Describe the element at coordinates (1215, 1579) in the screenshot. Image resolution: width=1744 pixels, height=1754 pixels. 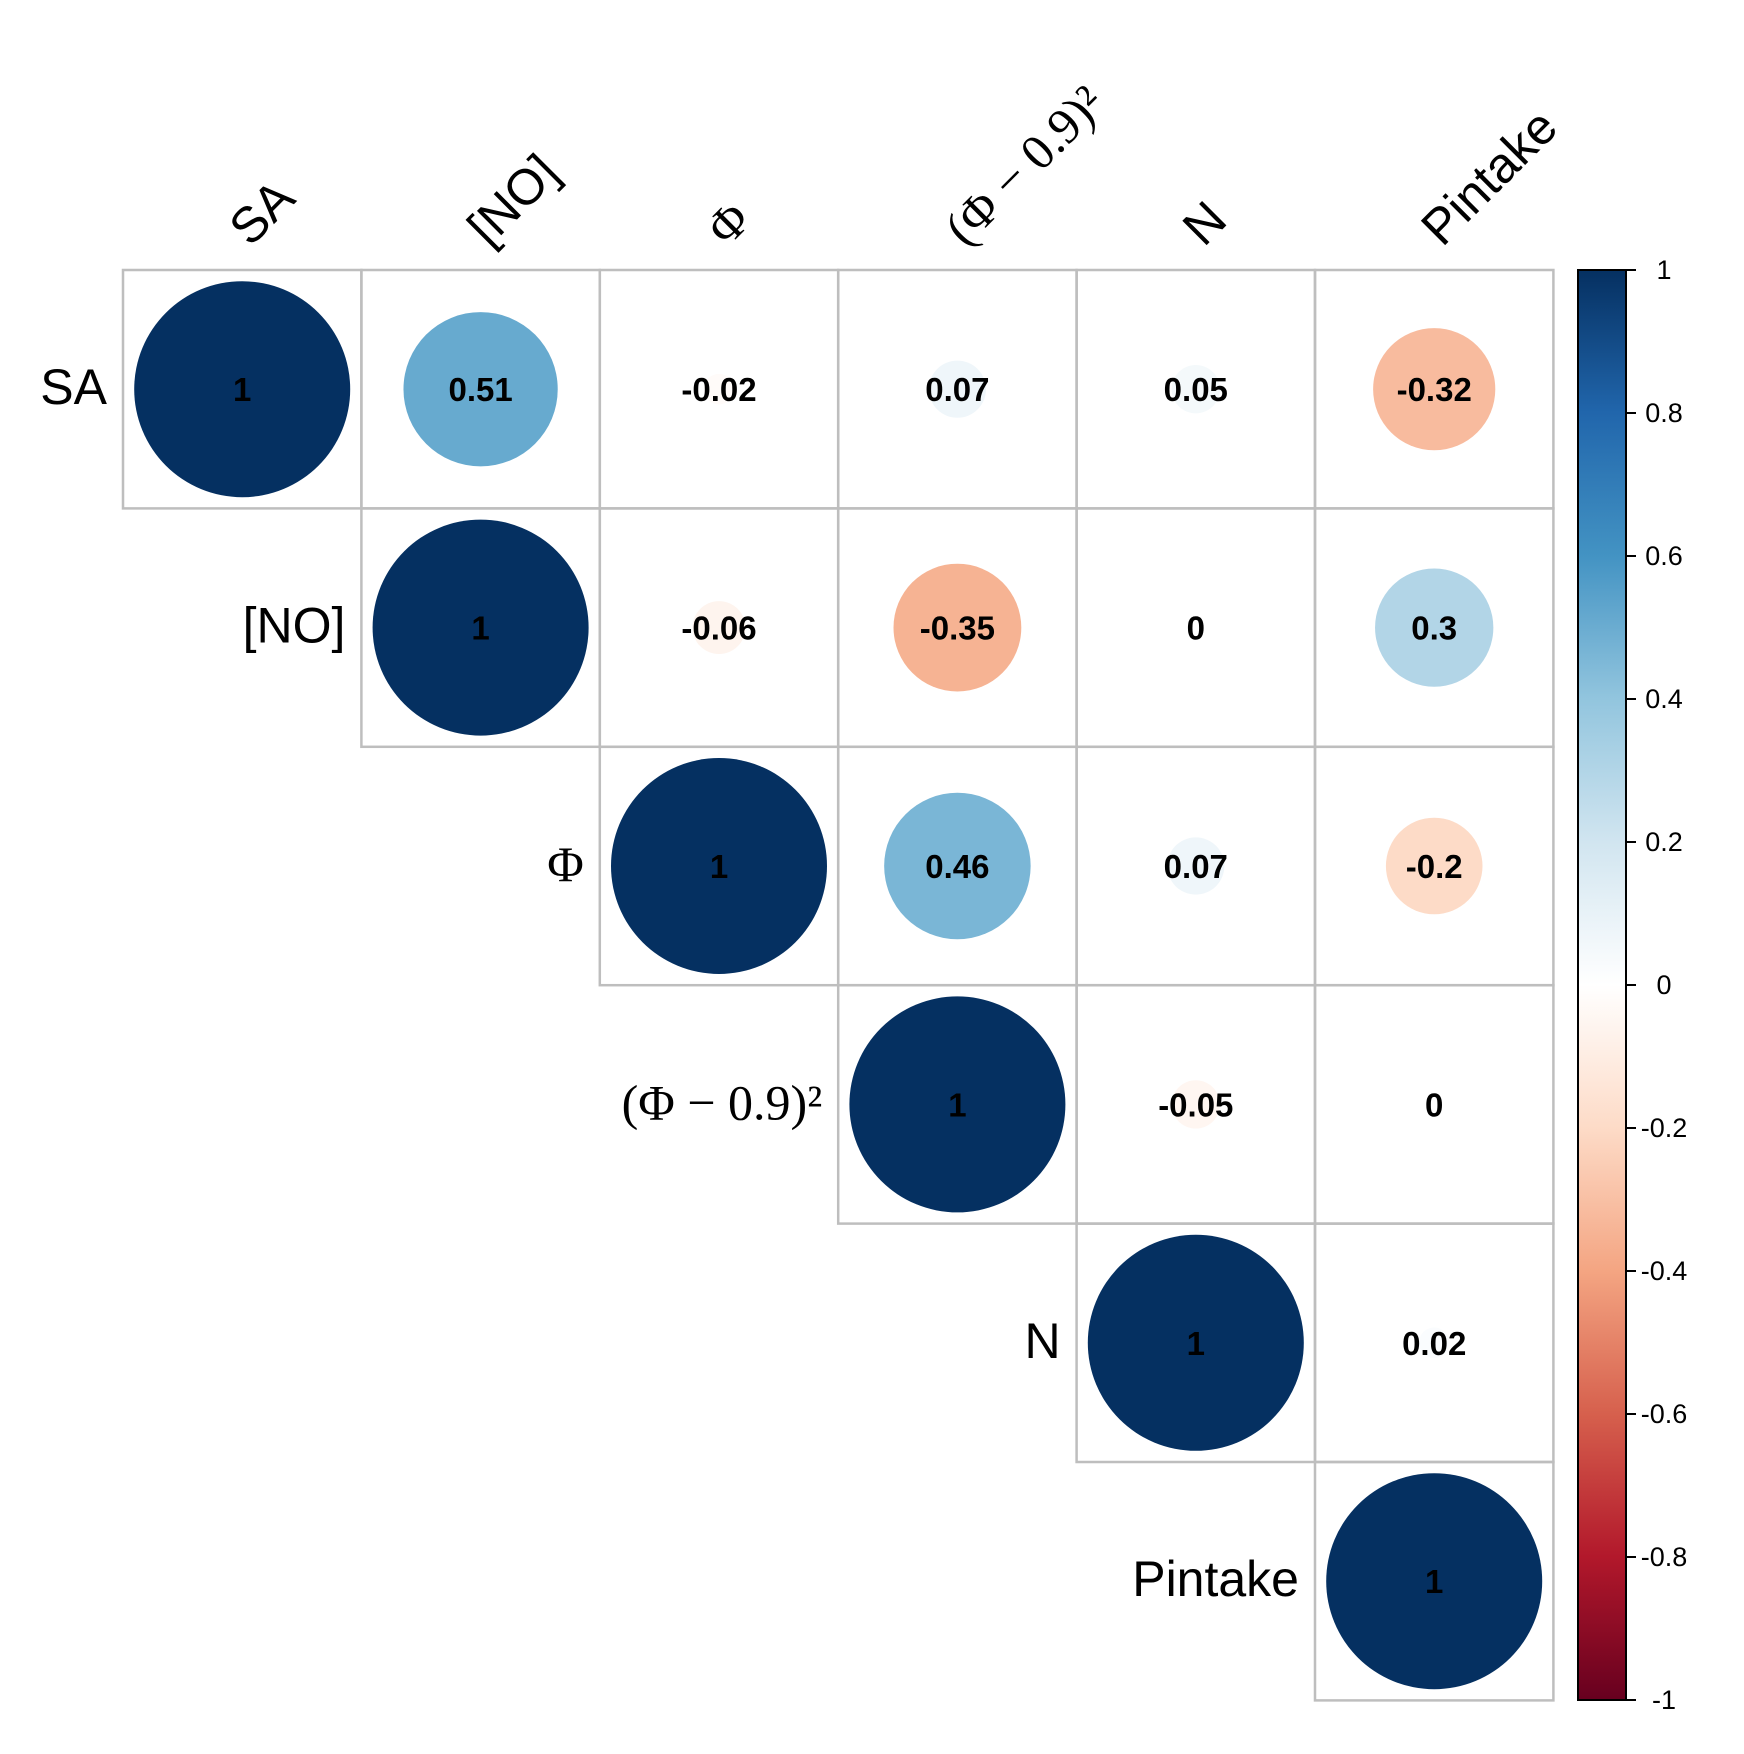
I see `row-label: Pintake` at that location.